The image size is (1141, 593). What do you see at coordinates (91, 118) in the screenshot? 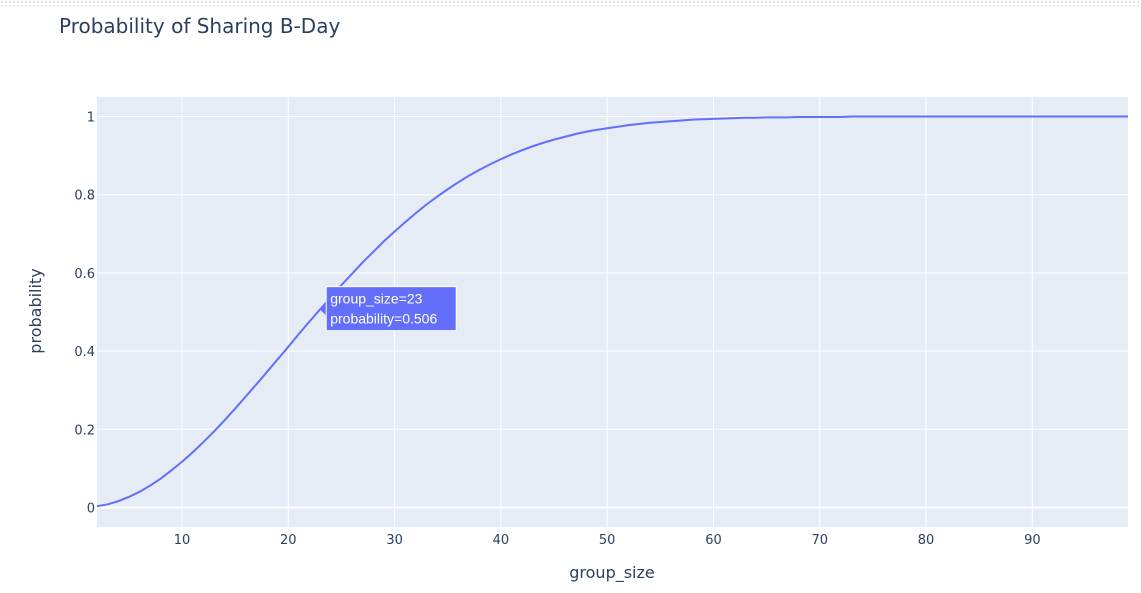
I see `y-tick-label: 1` at bounding box center [91, 118].